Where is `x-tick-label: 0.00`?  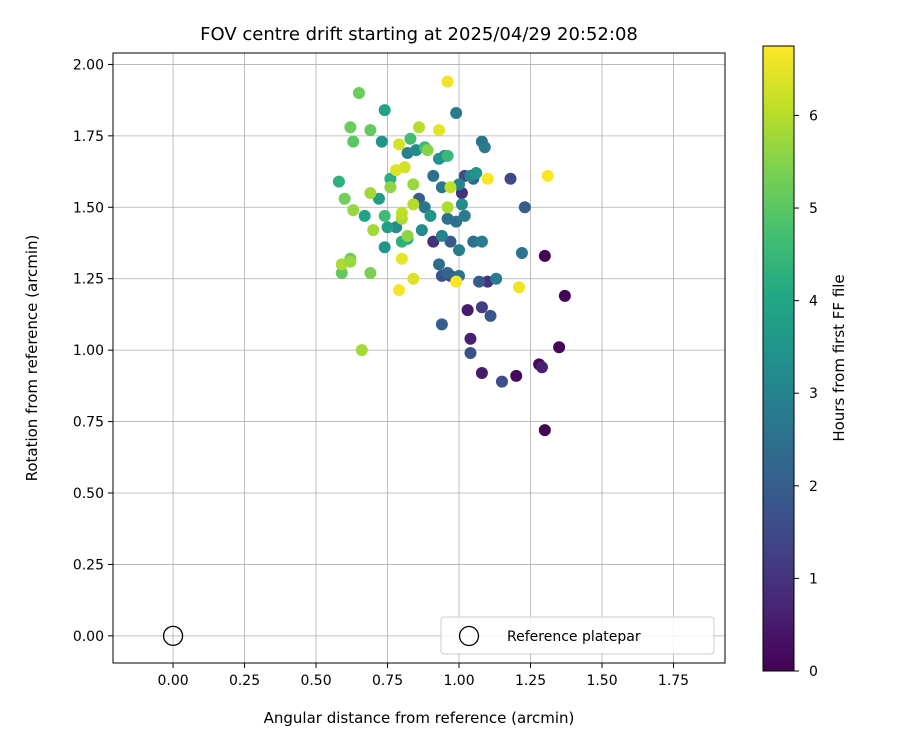
x-tick-label: 0.00 is located at coordinates (172, 681).